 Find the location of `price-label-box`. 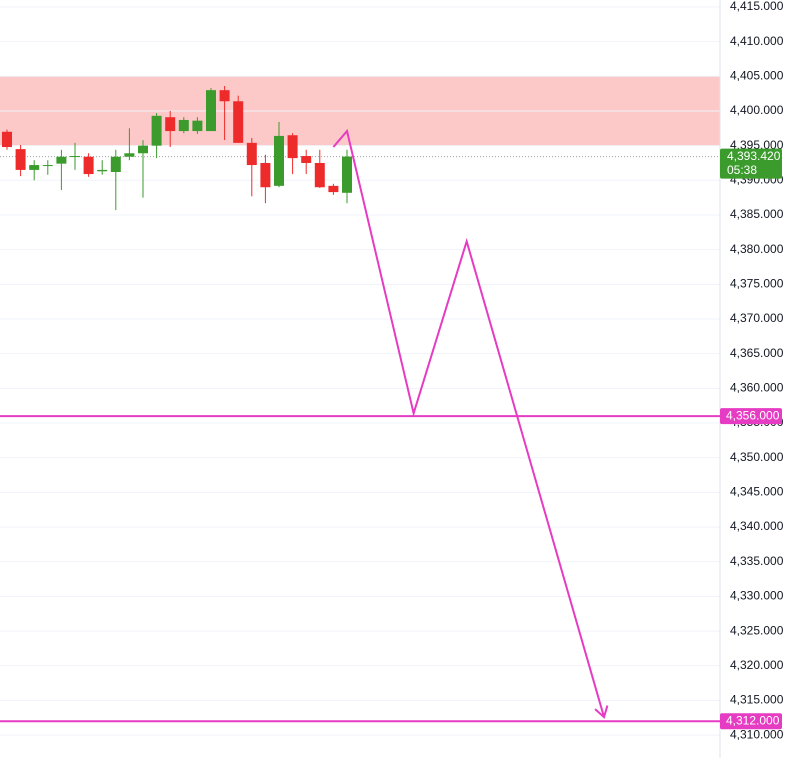

price-label-box is located at coordinates (751, 163).